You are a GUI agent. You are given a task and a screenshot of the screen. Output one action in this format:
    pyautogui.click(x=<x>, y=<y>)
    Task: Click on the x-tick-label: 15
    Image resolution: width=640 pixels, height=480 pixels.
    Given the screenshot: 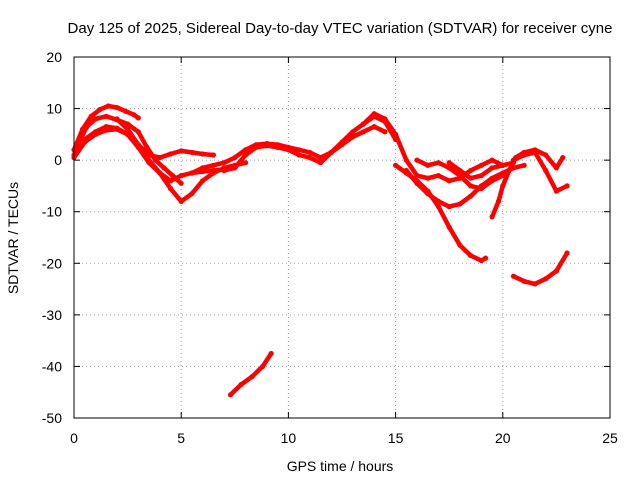 What is the action you would take?
    pyautogui.click(x=396, y=438)
    